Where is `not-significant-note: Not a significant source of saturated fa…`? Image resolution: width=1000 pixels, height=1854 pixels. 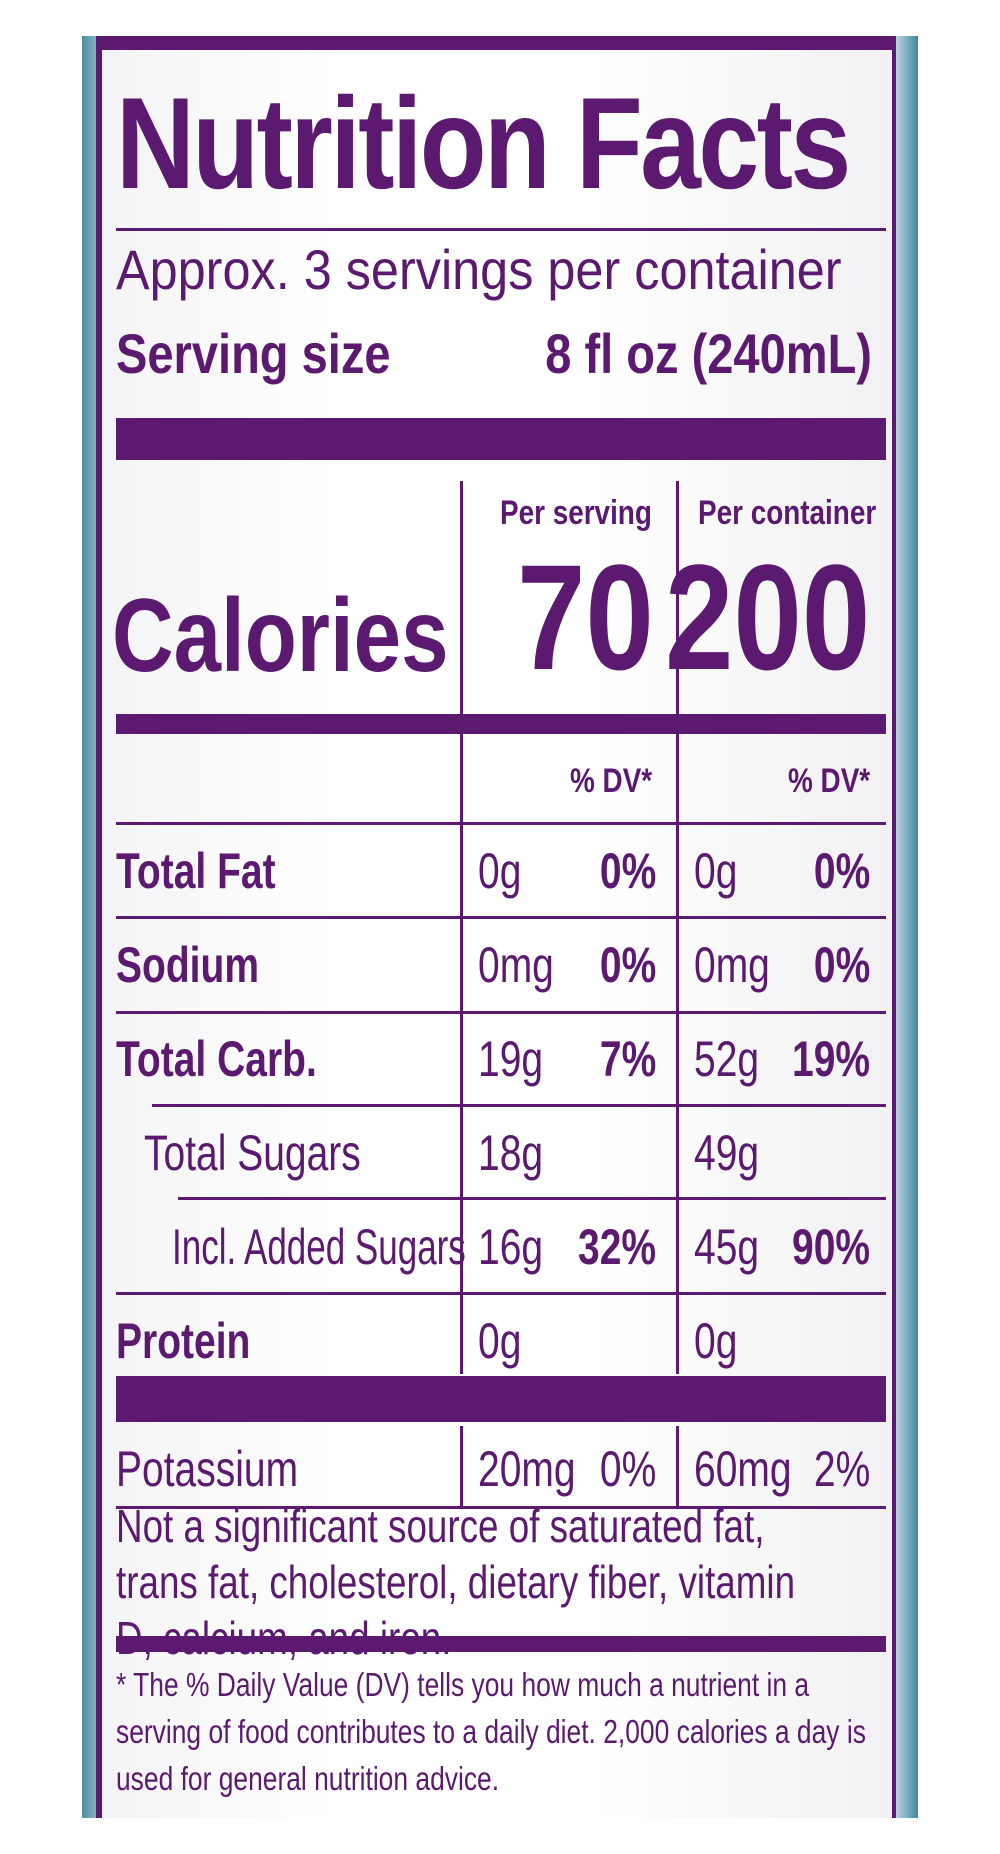
not-significant-note: Not a significant source of saturated fa… is located at coordinates (456, 1582).